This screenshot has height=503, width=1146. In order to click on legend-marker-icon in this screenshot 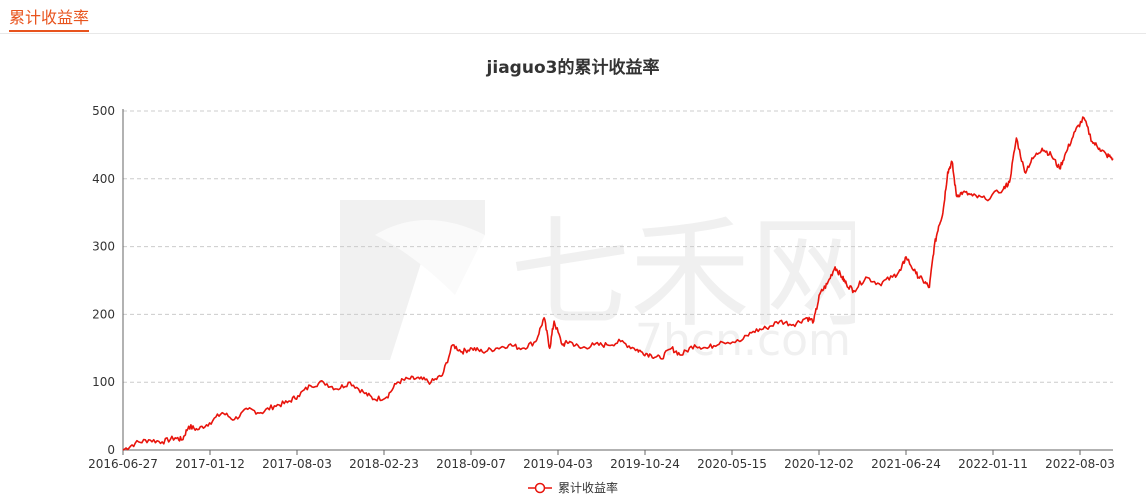, I will do `click(539, 487)`.